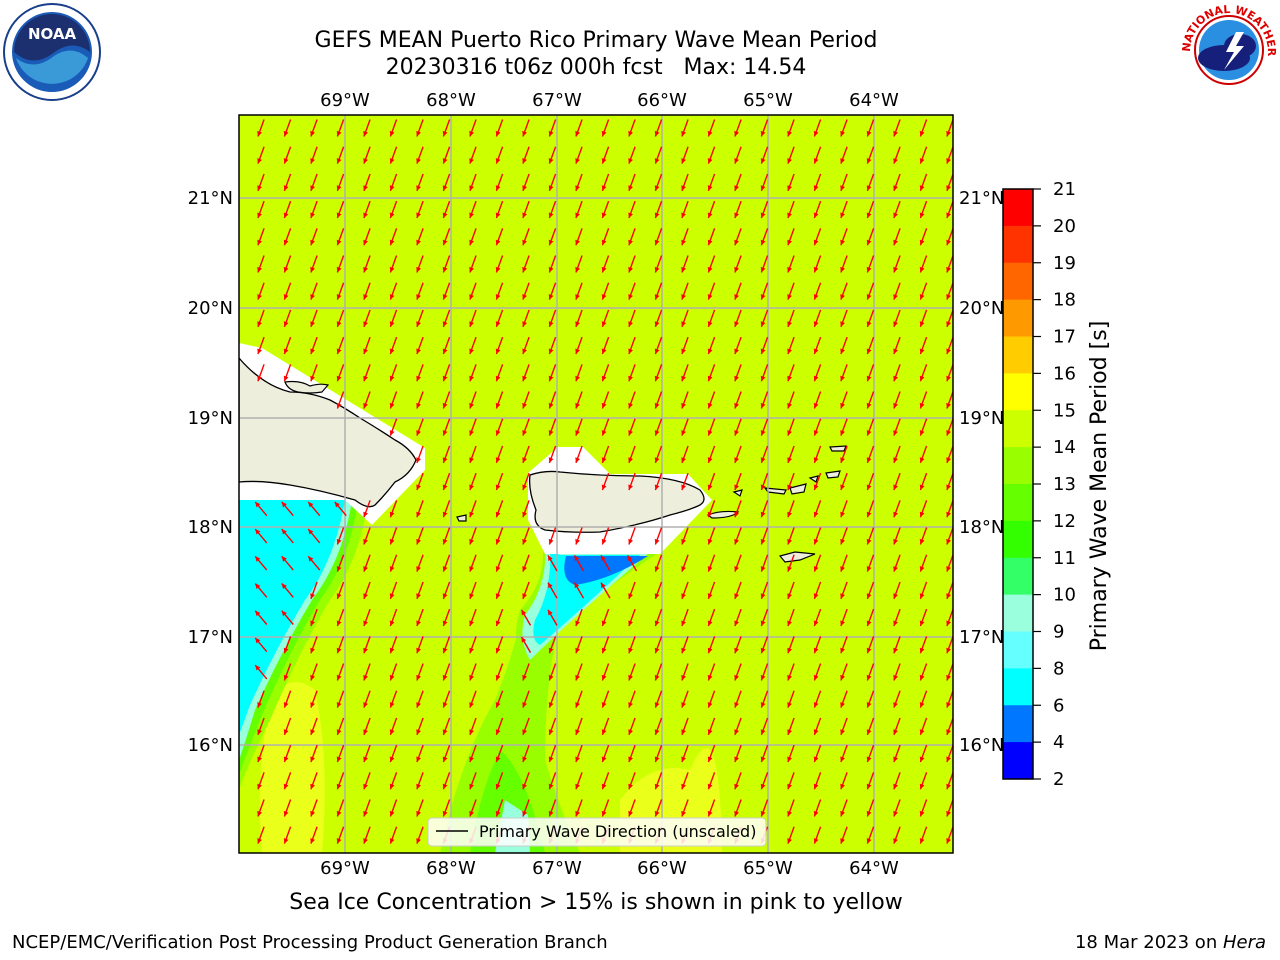 The height and width of the screenshot is (960, 1280). What do you see at coordinates (451, 868) in the screenshot?
I see `lon-tick-bottom: 68°W` at bounding box center [451, 868].